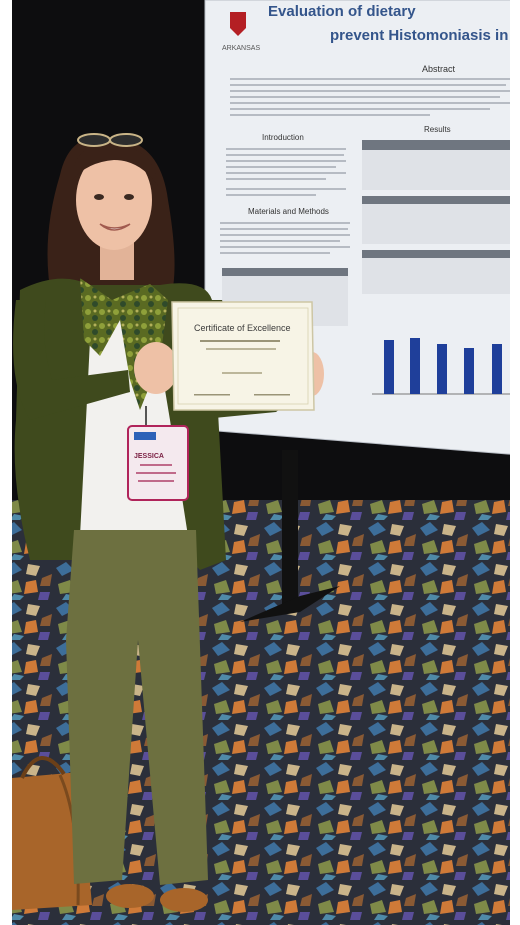 The width and height of the screenshot is (520, 925). Describe the element at coordinates (441, 366) in the screenshot. I see `poster-bar-chart` at that location.